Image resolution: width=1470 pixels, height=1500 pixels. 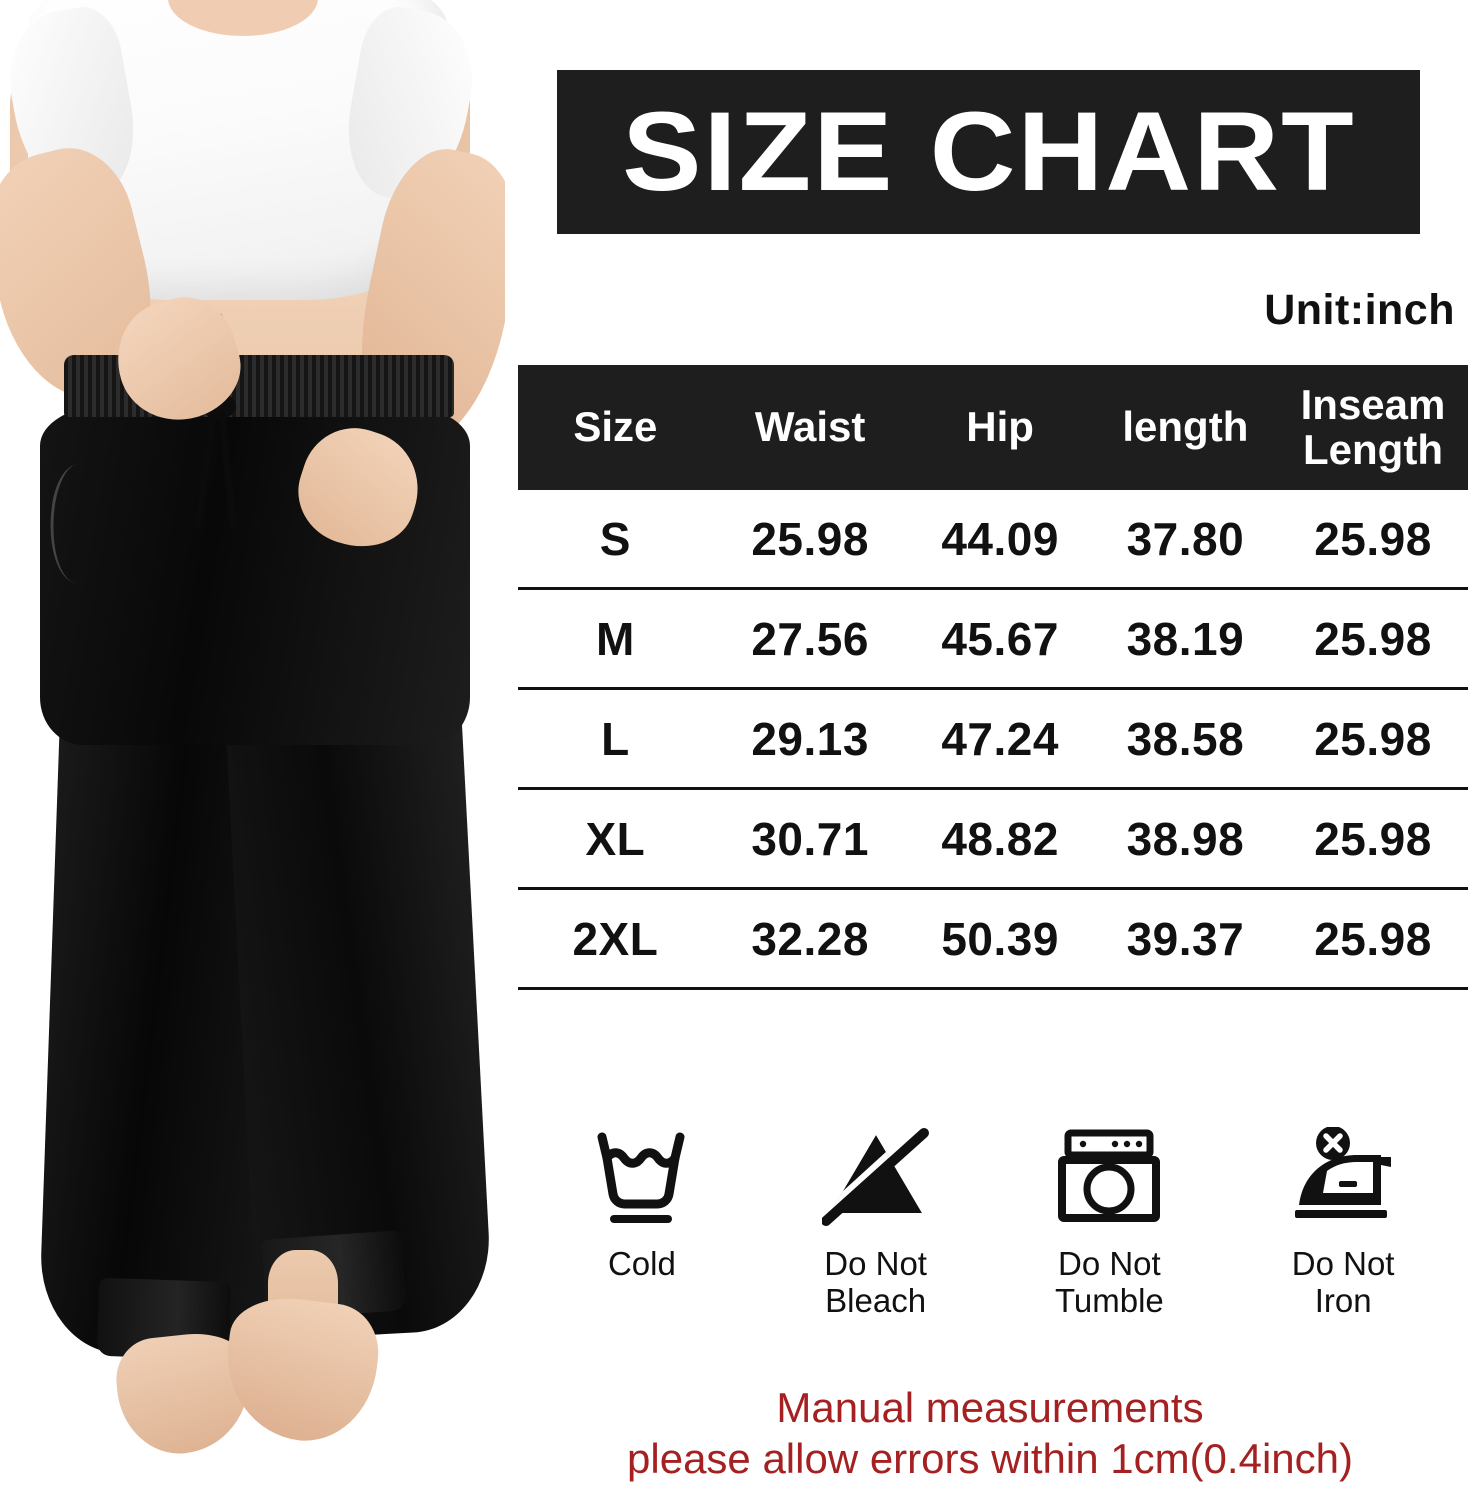 What do you see at coordinates (1373, 405) in the screenshot?
I see `inseam-line1: Inseam` at bounding box center [1373, 405].